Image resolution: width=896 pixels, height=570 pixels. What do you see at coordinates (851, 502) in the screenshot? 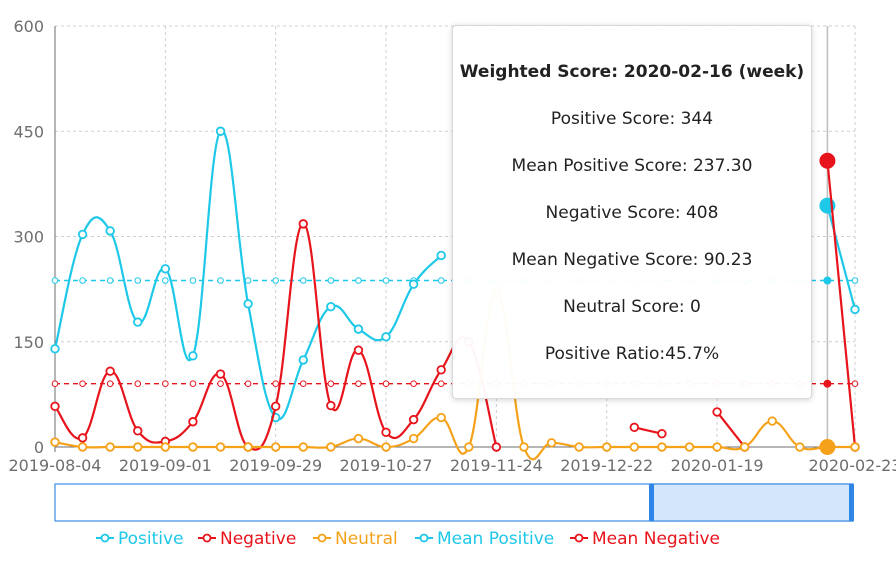
I see `slider-right-handle` at bounding box center [851, 502].